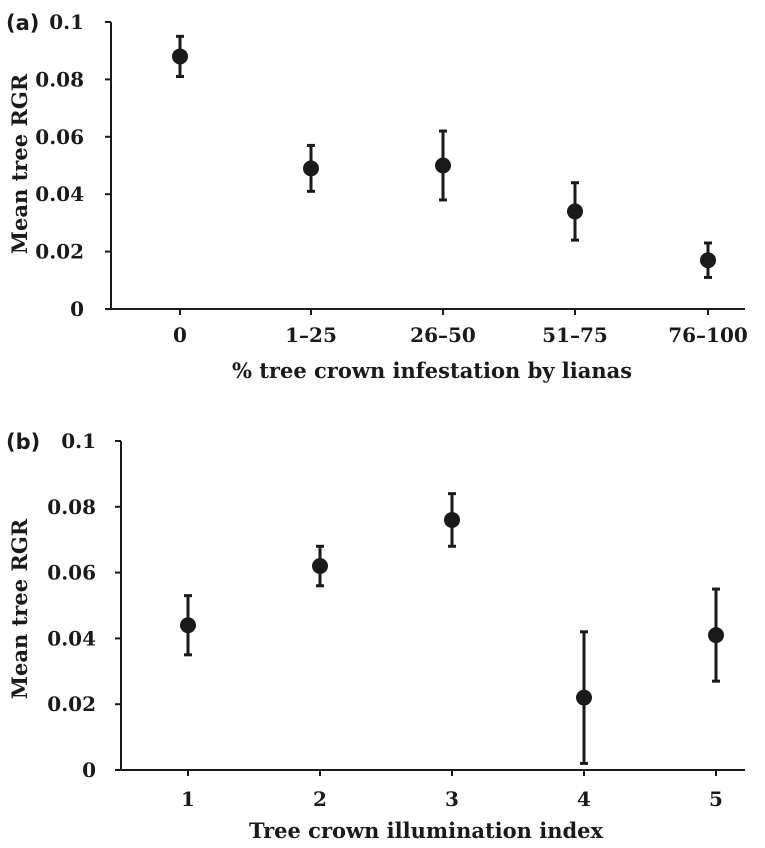 The width and height of the screenshot is (765, 848). I want to click on x-tick-label: 2, so click(320, 799).